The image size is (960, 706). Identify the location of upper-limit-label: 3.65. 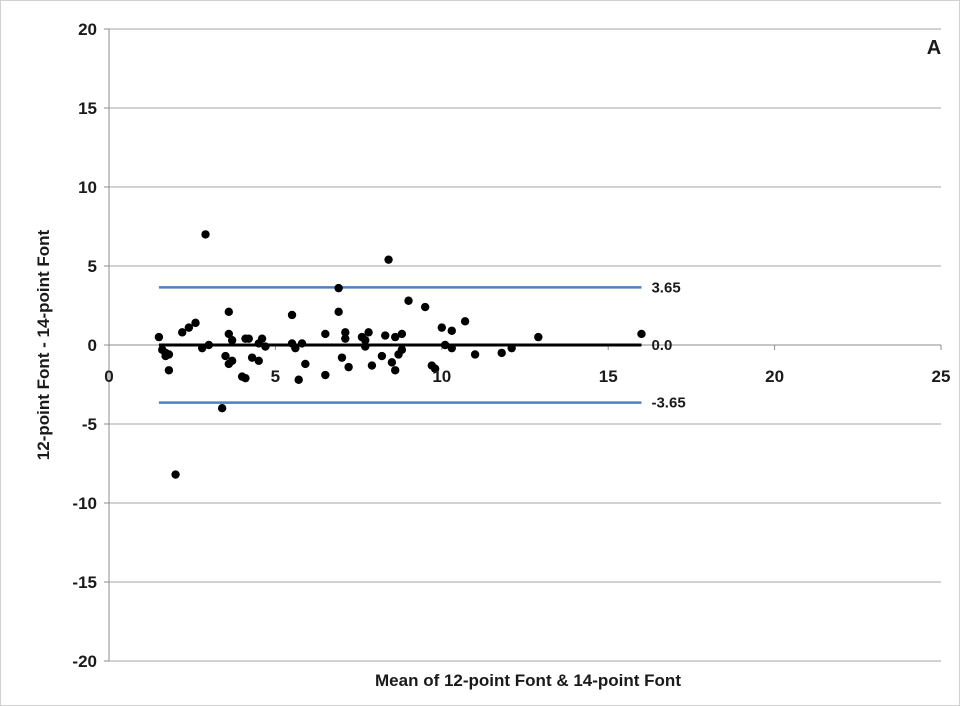
(665, 287).